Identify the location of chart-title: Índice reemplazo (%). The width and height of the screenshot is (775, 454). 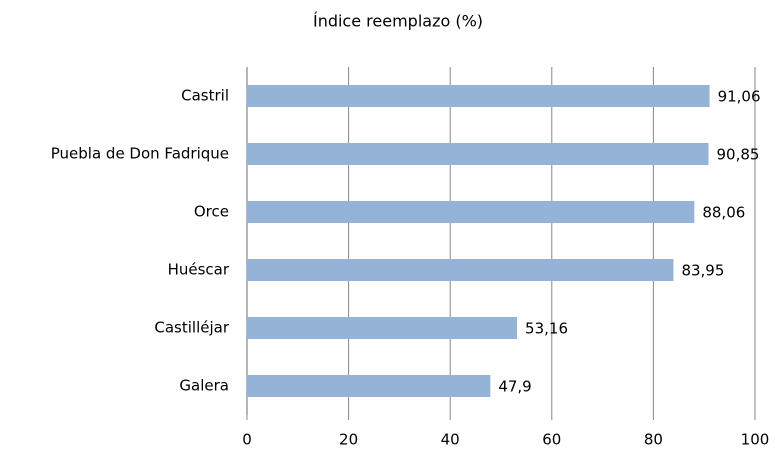
(398, 21).